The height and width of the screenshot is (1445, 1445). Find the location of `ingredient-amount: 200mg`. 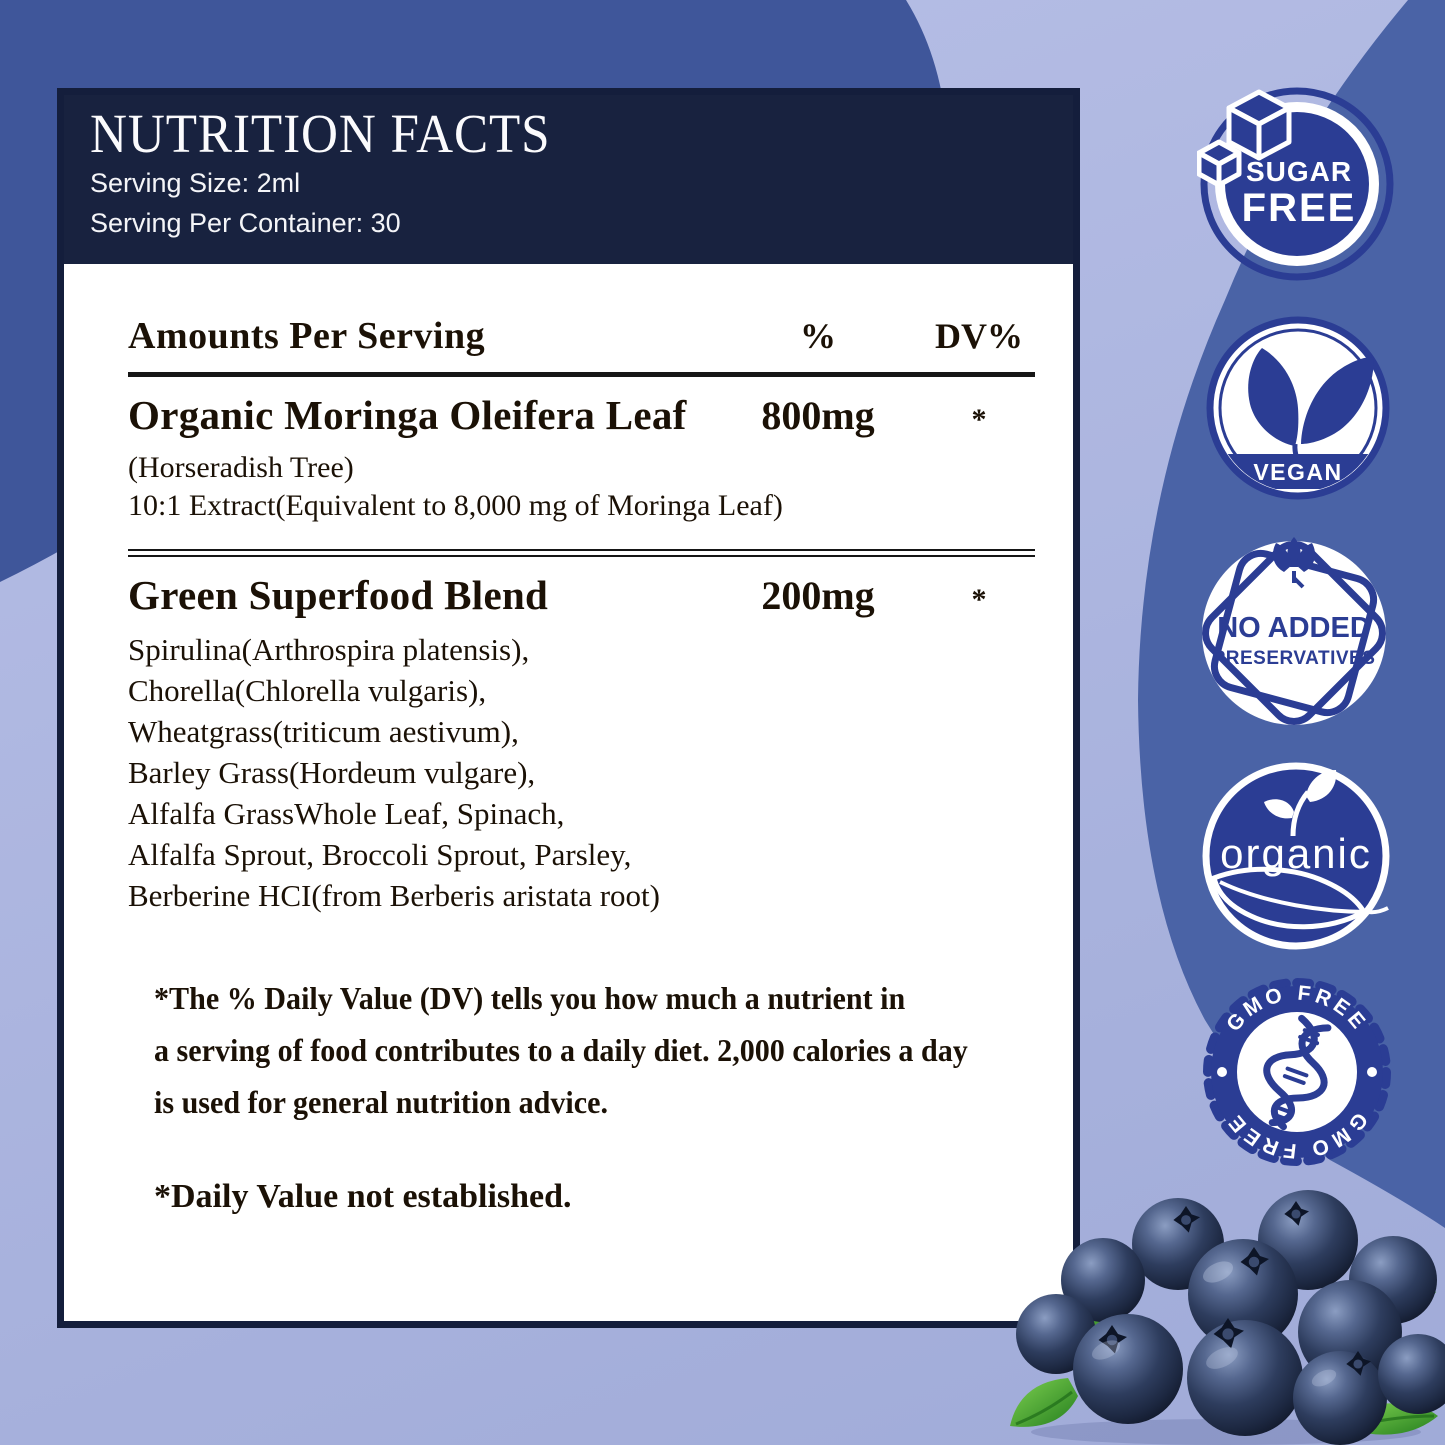

ingredient-amount: 200mg is located at coordinates (818, 595).